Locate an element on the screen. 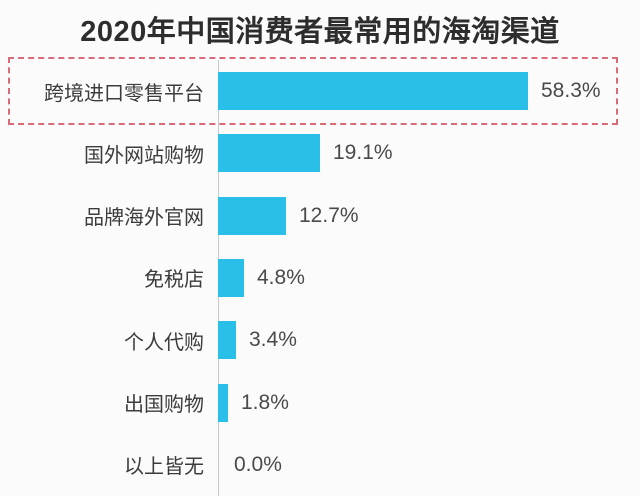  bar-row: 国外网站购物 19.1% is located at coordinates (320, 153).